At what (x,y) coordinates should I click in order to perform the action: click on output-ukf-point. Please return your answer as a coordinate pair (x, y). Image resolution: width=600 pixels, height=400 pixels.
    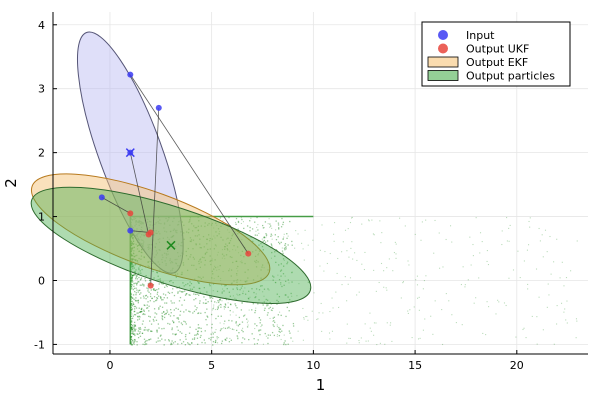
    Looking at the image, I should click on (150, 285).